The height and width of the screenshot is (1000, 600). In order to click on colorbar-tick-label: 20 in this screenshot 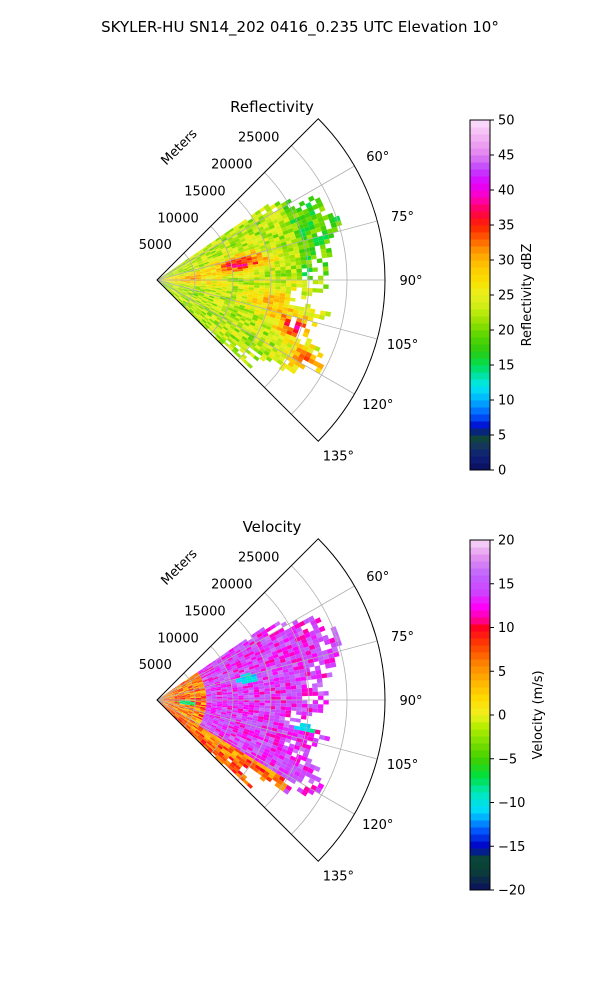, I will do `click(506, 331)`.